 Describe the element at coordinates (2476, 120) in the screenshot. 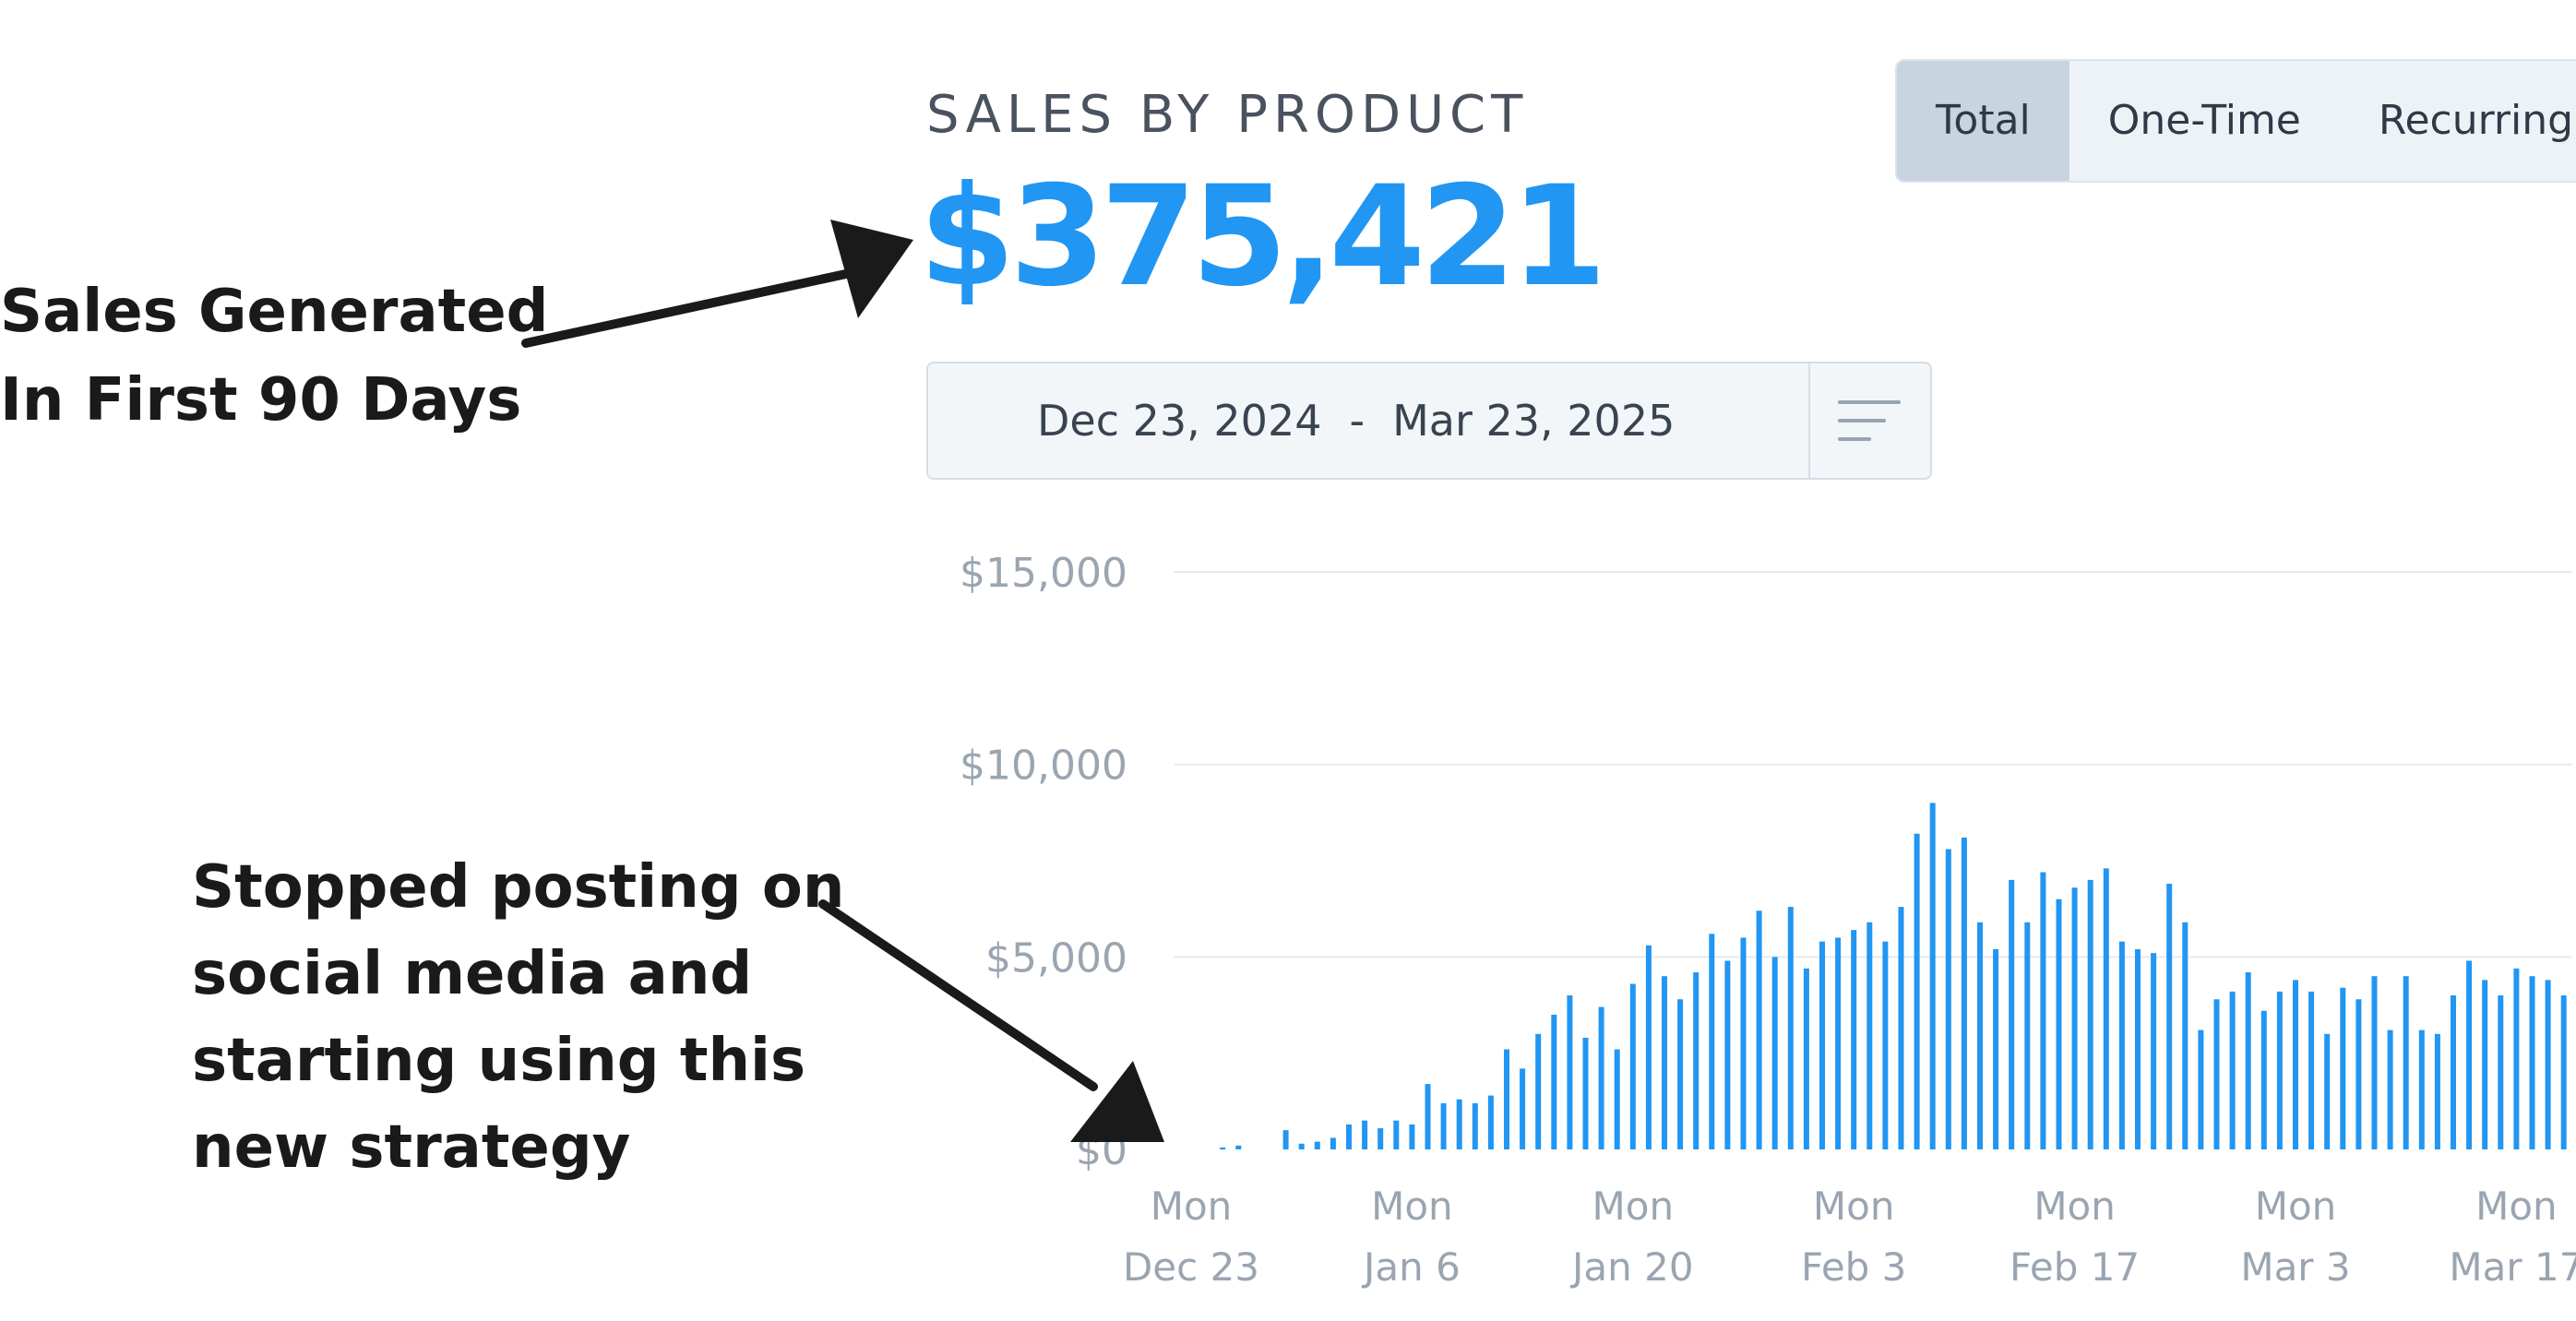

I see `tab-recurring: Recurring` at that location.